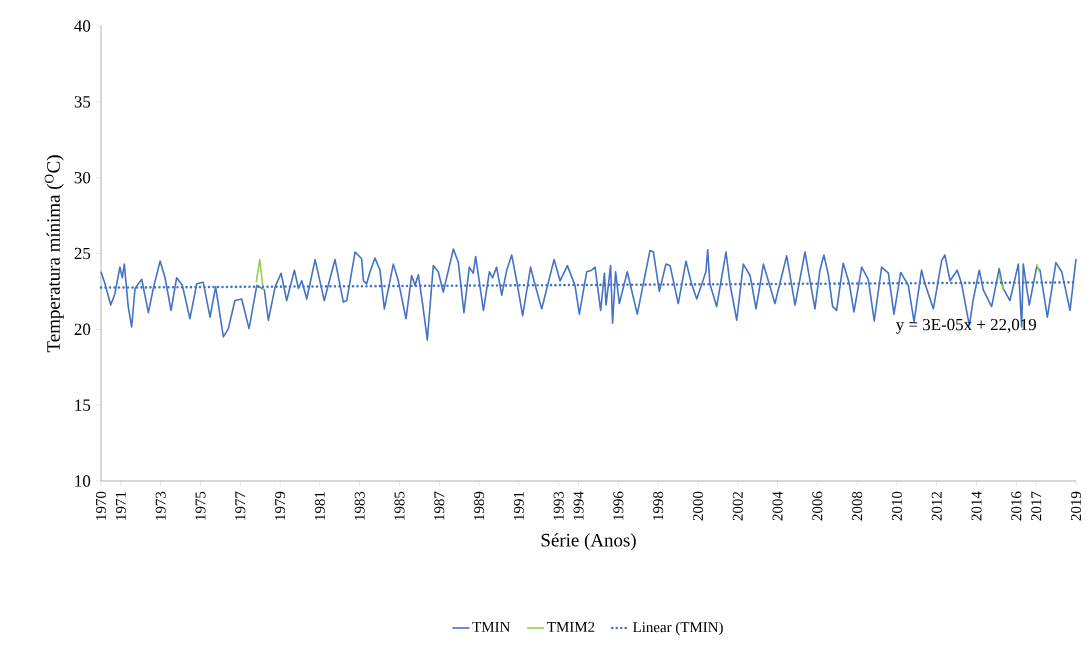 The height and width of the screenshot is (662, 1087). Describe the element at coordinates (896, 506) in the screenshot. I see `x-tick-label: 2010` at that location.